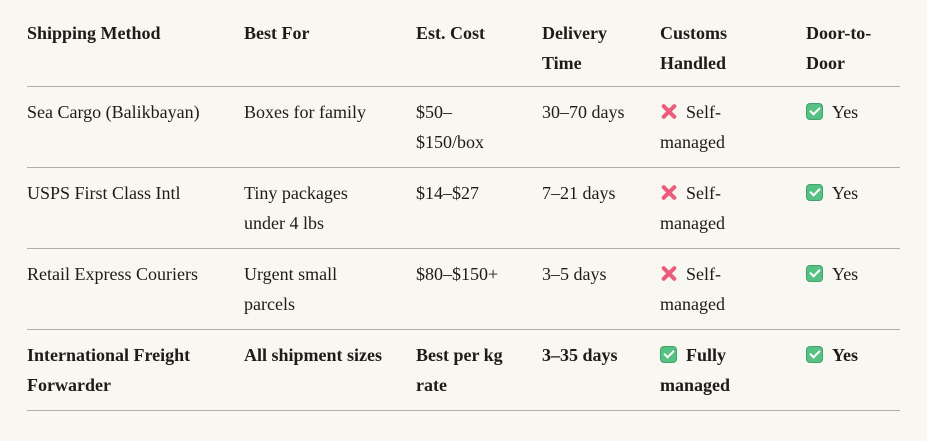  I want to click on cell-est-cost: $14–$27, so click(479, 208).